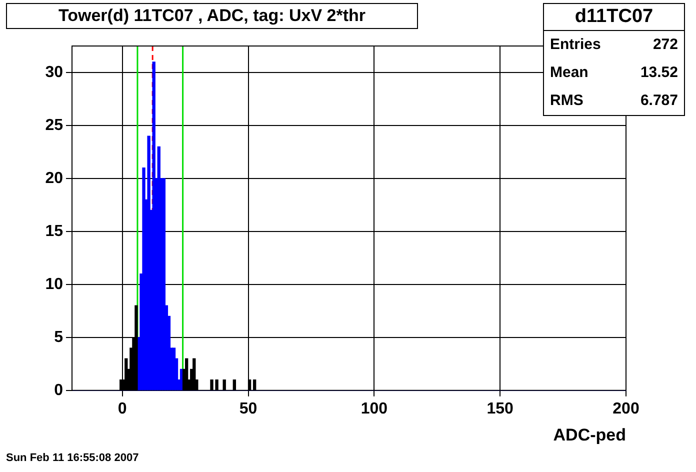 This screenshot has height=472, width=696. Describe the element at coordinates (575, 45) in the screenshot. I see `annotation: Entries` at that location.